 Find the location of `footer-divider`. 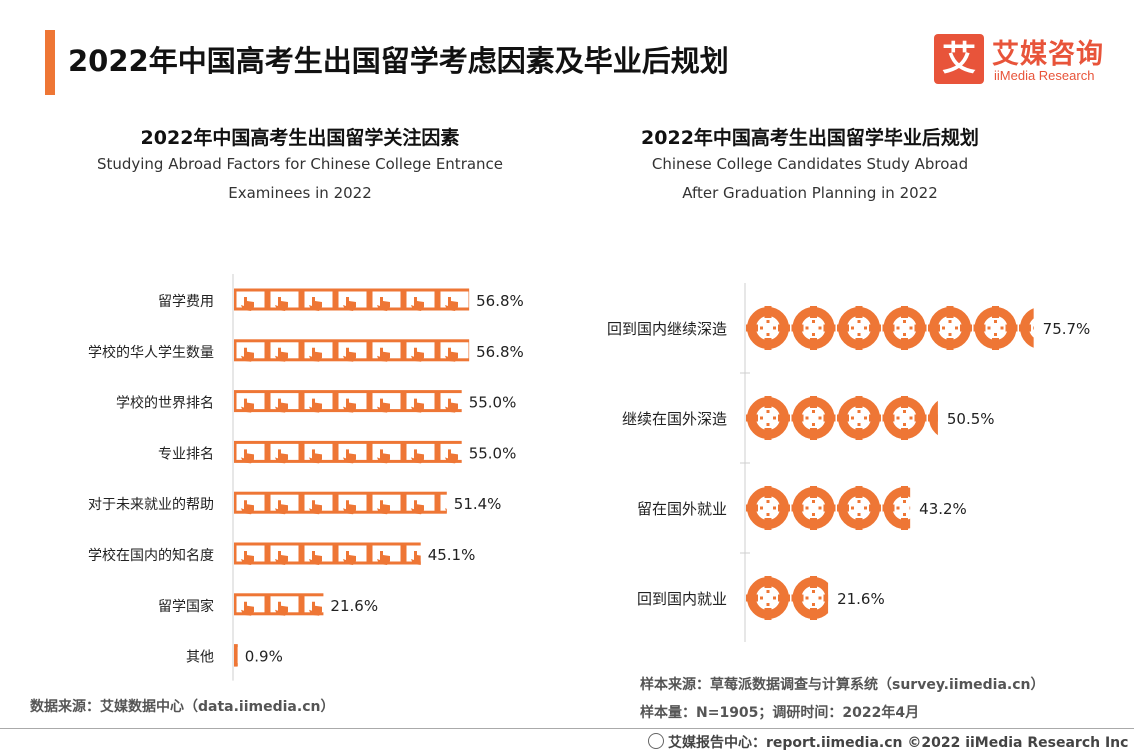

footer-divider is located at coordinates (567, 728).